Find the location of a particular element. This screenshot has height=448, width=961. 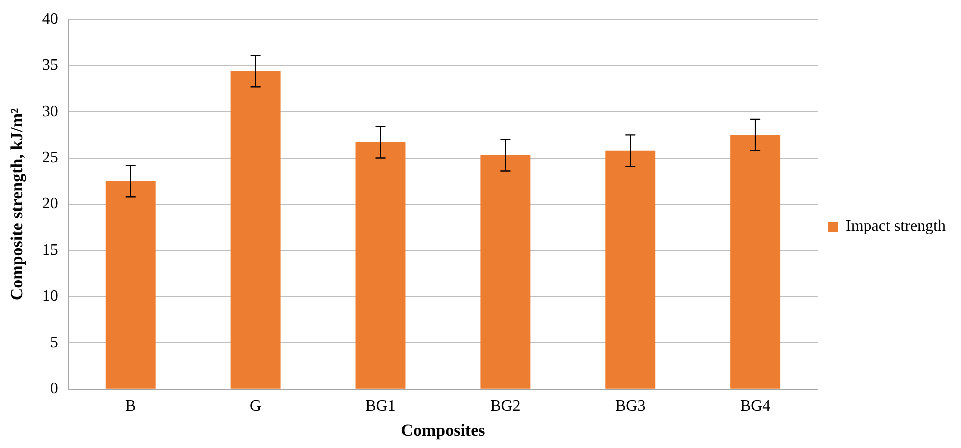

y-tick-label: 40 is located at coordinates (50, 19).